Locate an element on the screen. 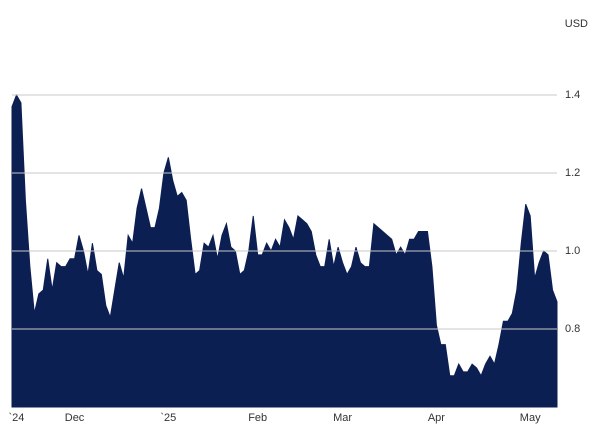 This screenshot has height=440, width=600. x-tick-label: `24 is located at coordinates (17, 418).